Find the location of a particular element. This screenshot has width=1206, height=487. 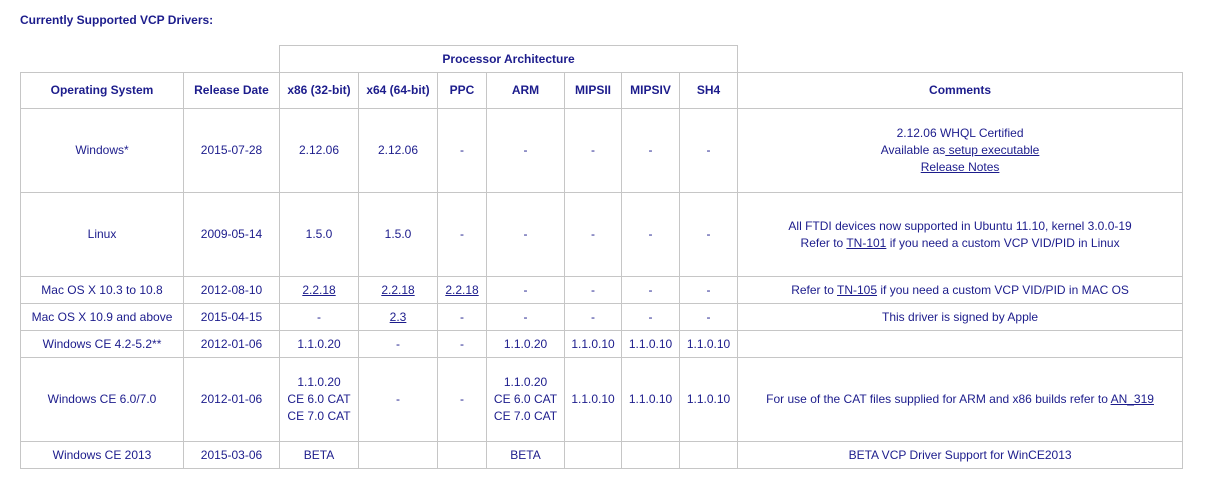

x86-cell: - is located at coordinates (319, 317).